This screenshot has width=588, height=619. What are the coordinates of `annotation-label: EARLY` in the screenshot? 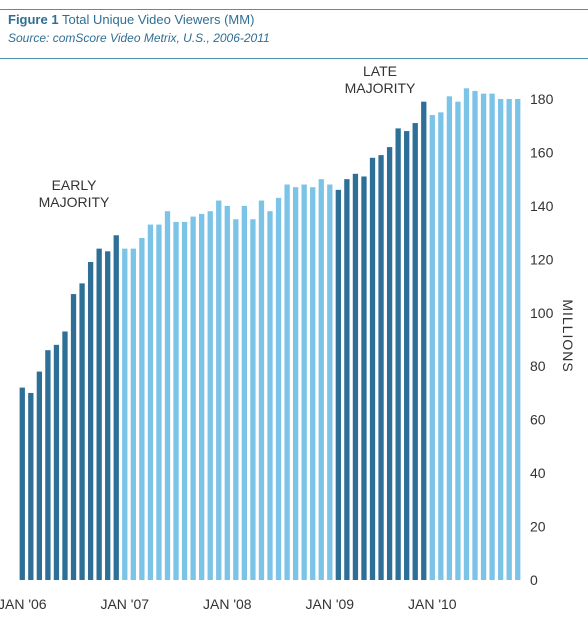 It's located at (75, 185).